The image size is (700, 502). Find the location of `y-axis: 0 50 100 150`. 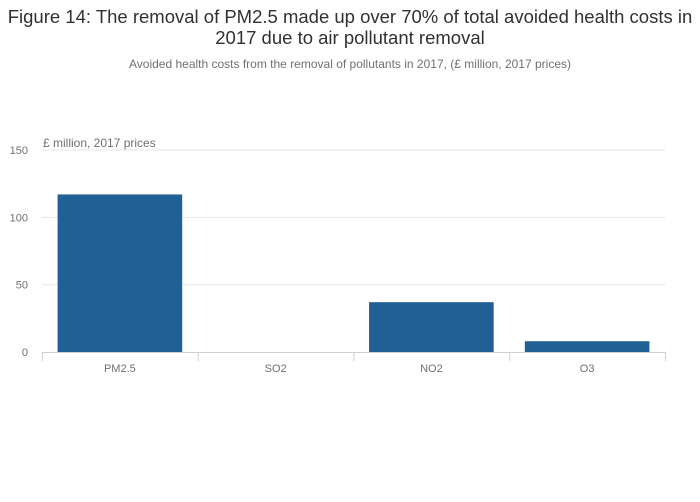

y-axis: 0 50 100 150 is located at coordinates (19, 252).